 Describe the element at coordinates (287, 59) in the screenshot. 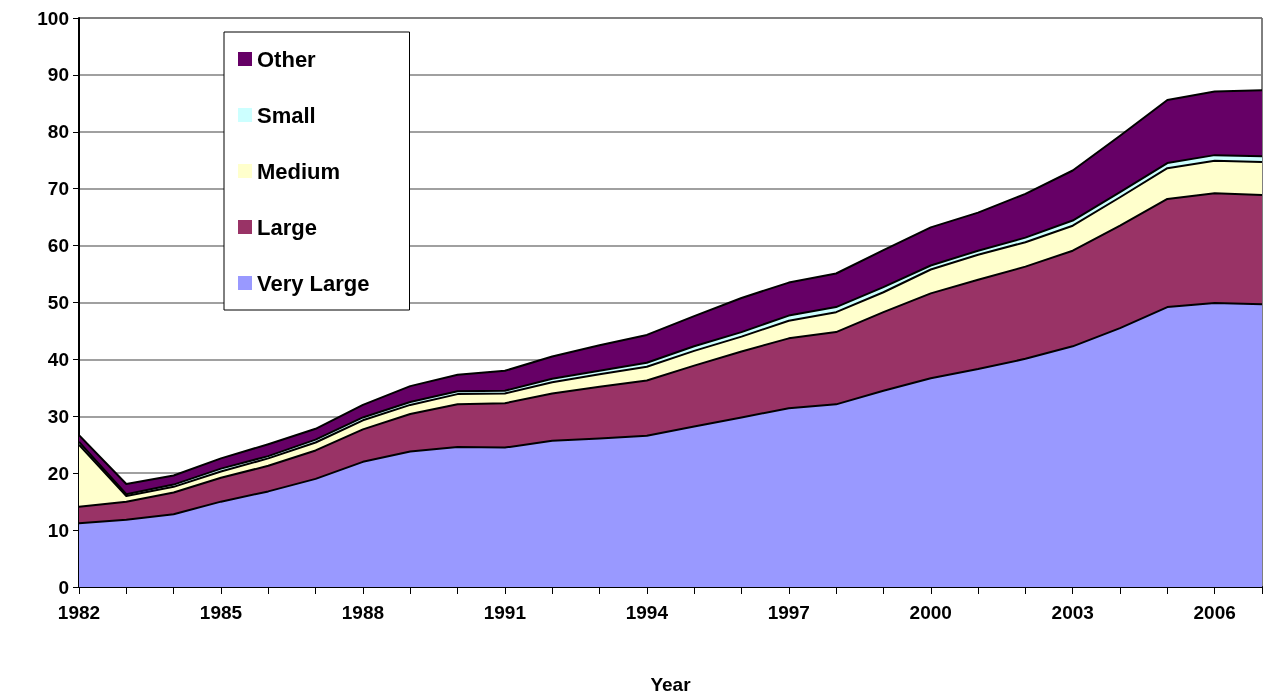

I see `legend-label: Other` at that location.